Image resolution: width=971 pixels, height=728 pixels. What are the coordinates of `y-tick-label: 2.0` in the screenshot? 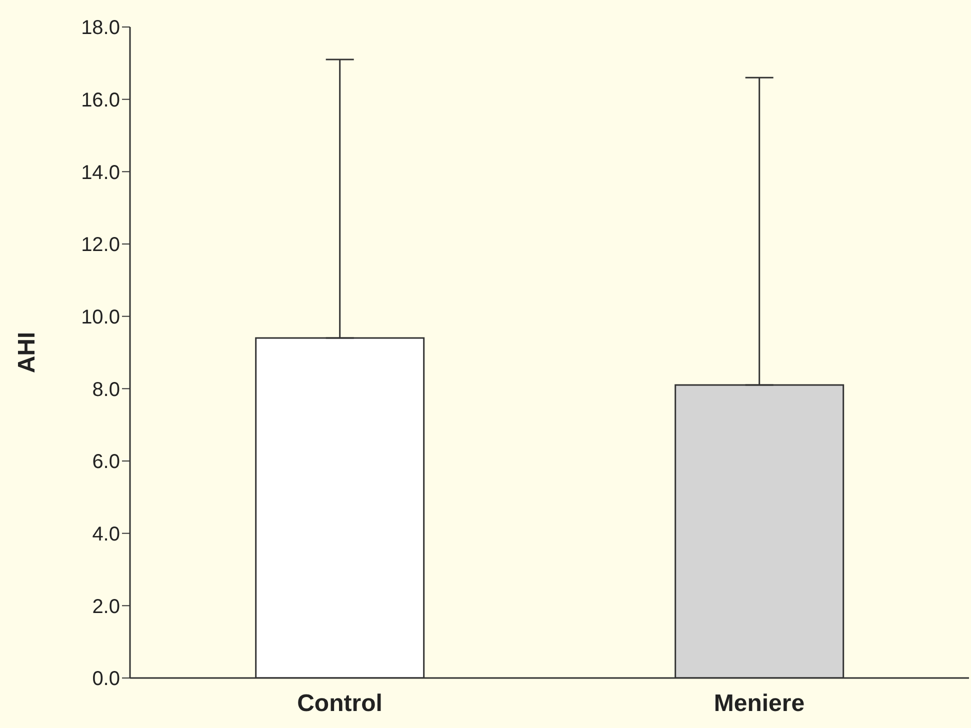 It's located at (106, 607).